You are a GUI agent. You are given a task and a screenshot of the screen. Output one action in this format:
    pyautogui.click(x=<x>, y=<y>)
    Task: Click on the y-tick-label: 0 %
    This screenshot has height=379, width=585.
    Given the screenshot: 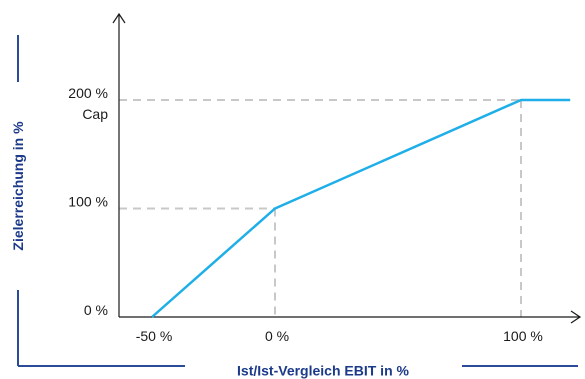 What is the action you would take?
    pyautogui.click(x=96, y=310)
    